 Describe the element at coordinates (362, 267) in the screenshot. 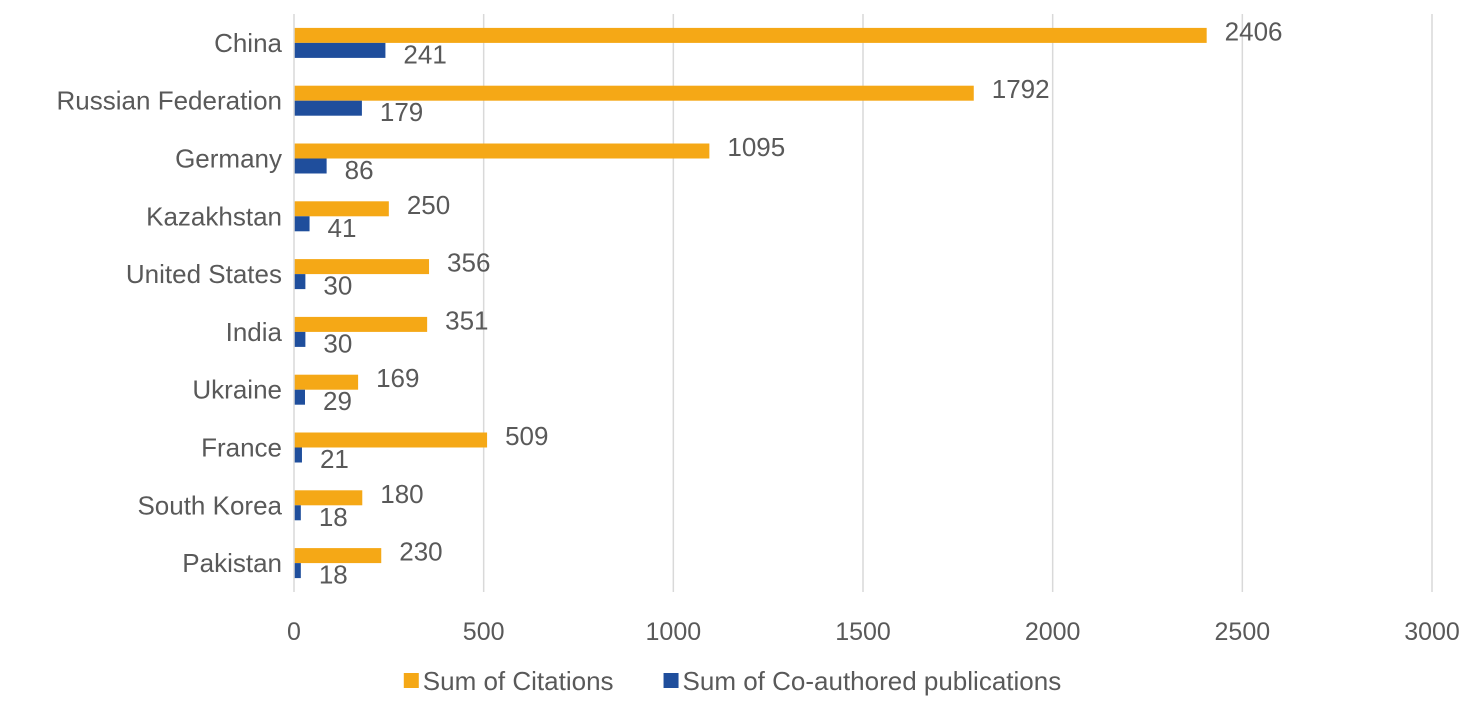

I see `bar-sum-of-citations-united-states` at that location.